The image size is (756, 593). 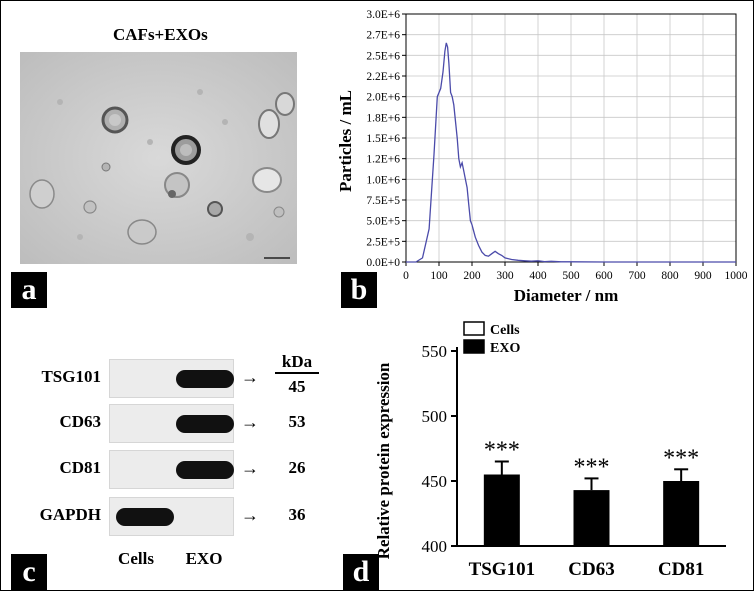 What do you see at coordinates (80, 421) in the screenshot?
I see `blot-row-label: CD63` at bounding box center [80, 421].